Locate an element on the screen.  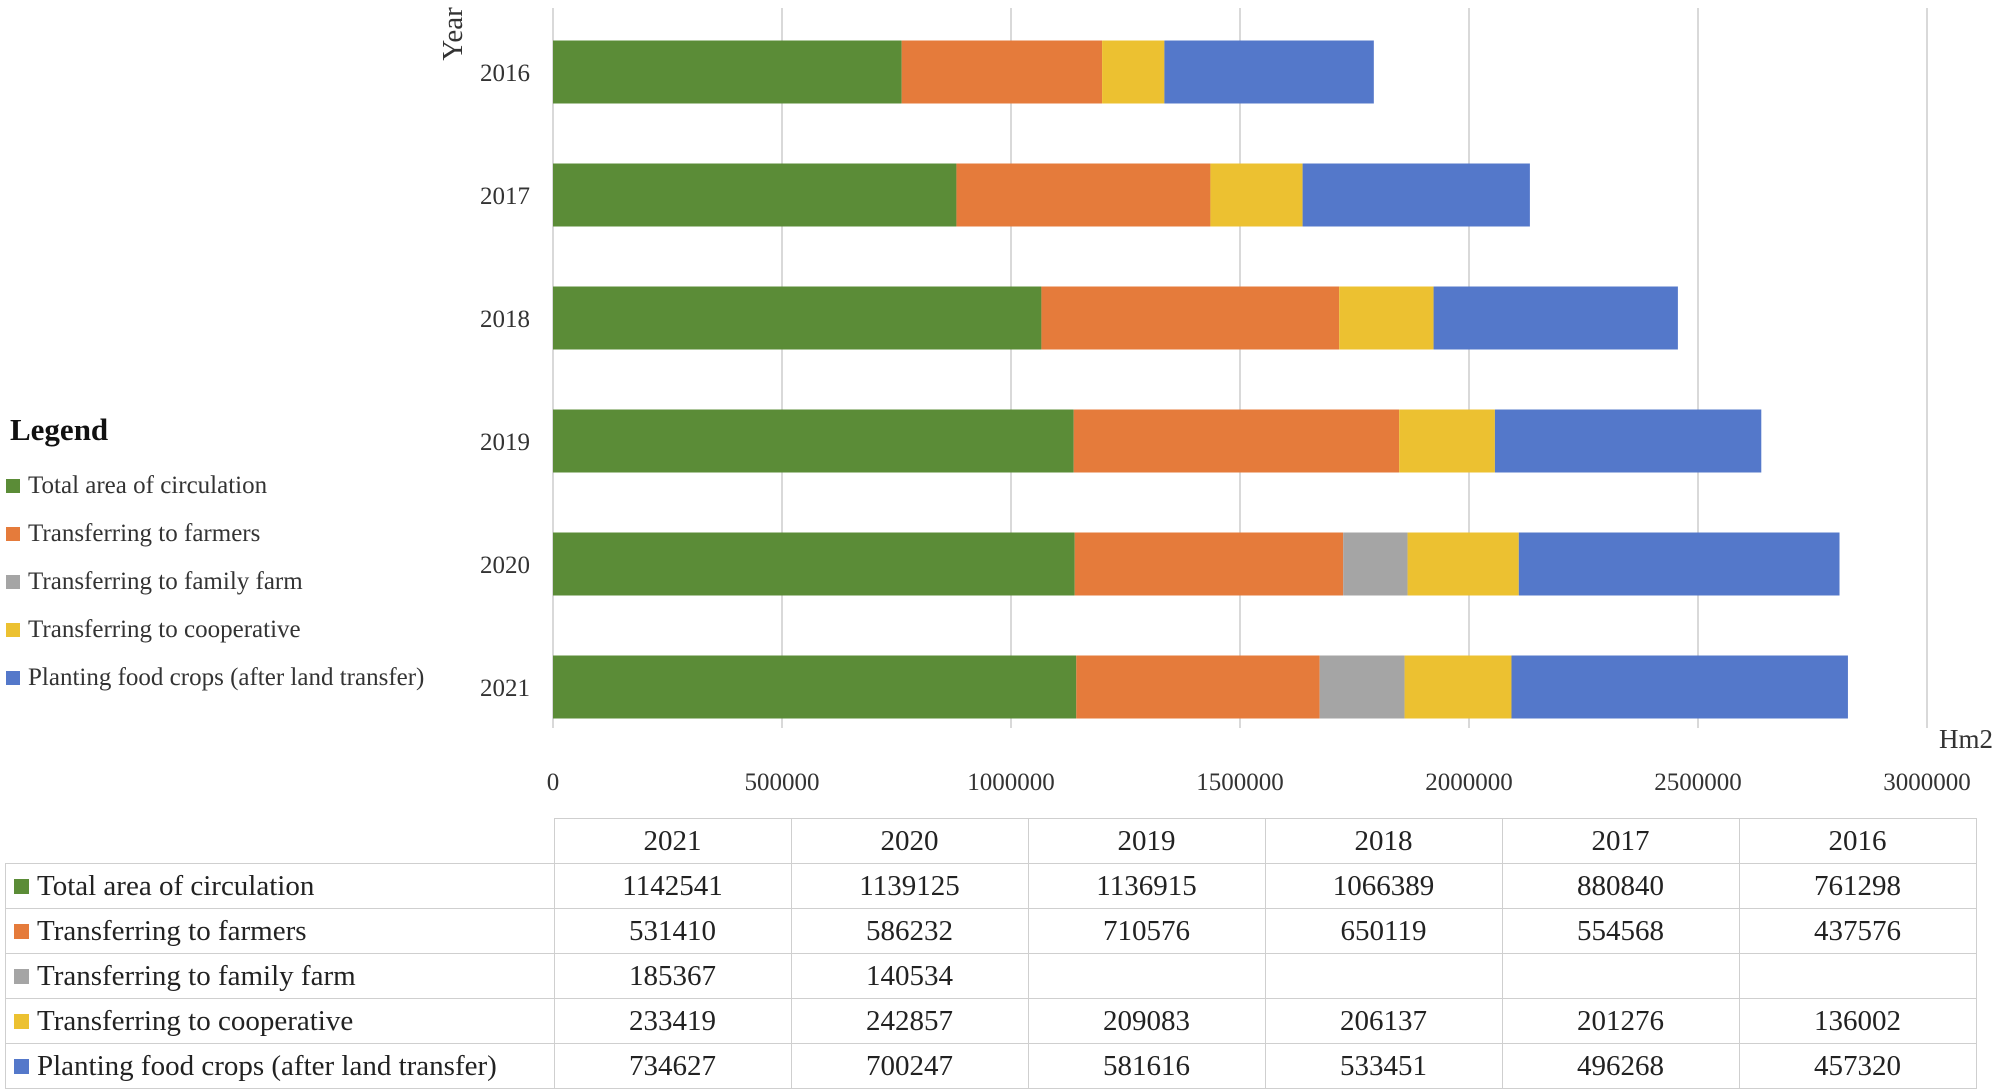
legend-item: Transferring to farmers is located at coordinates (215, 534).